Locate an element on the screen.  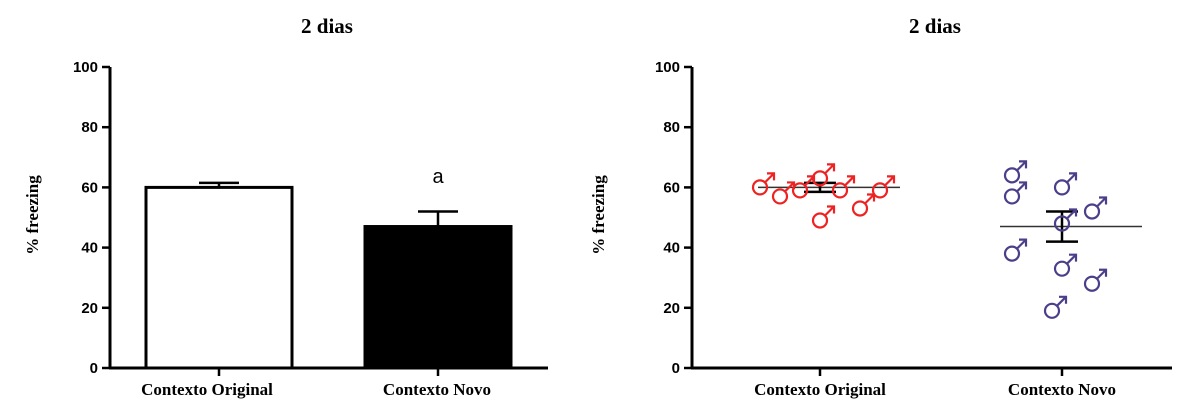
significance-annotation: a is located at coordinates (438, 177).